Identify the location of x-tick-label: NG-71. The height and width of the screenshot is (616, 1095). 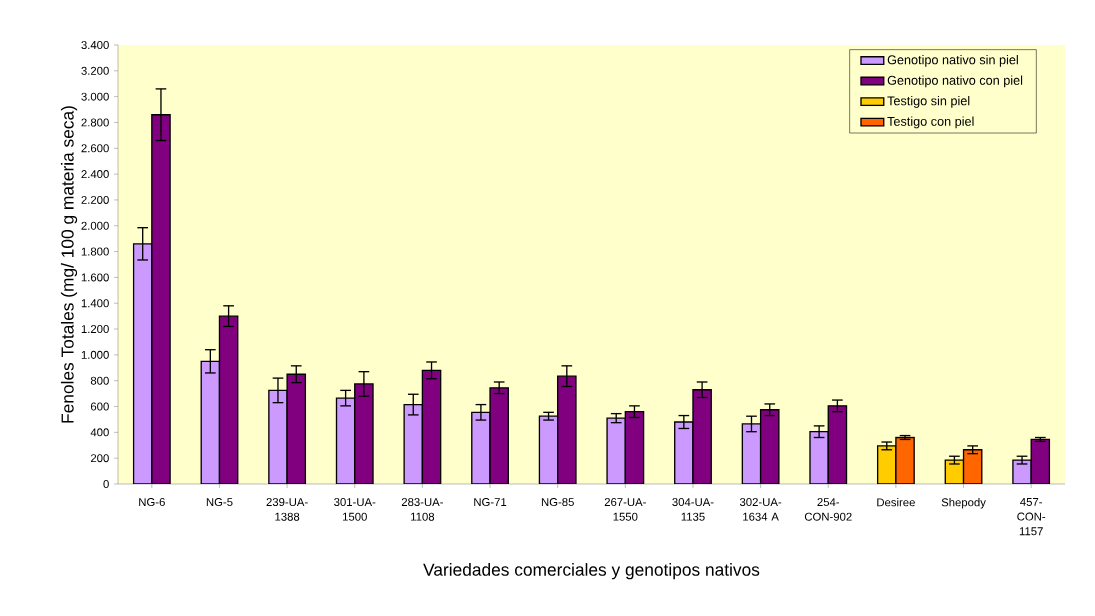
(490, 502).